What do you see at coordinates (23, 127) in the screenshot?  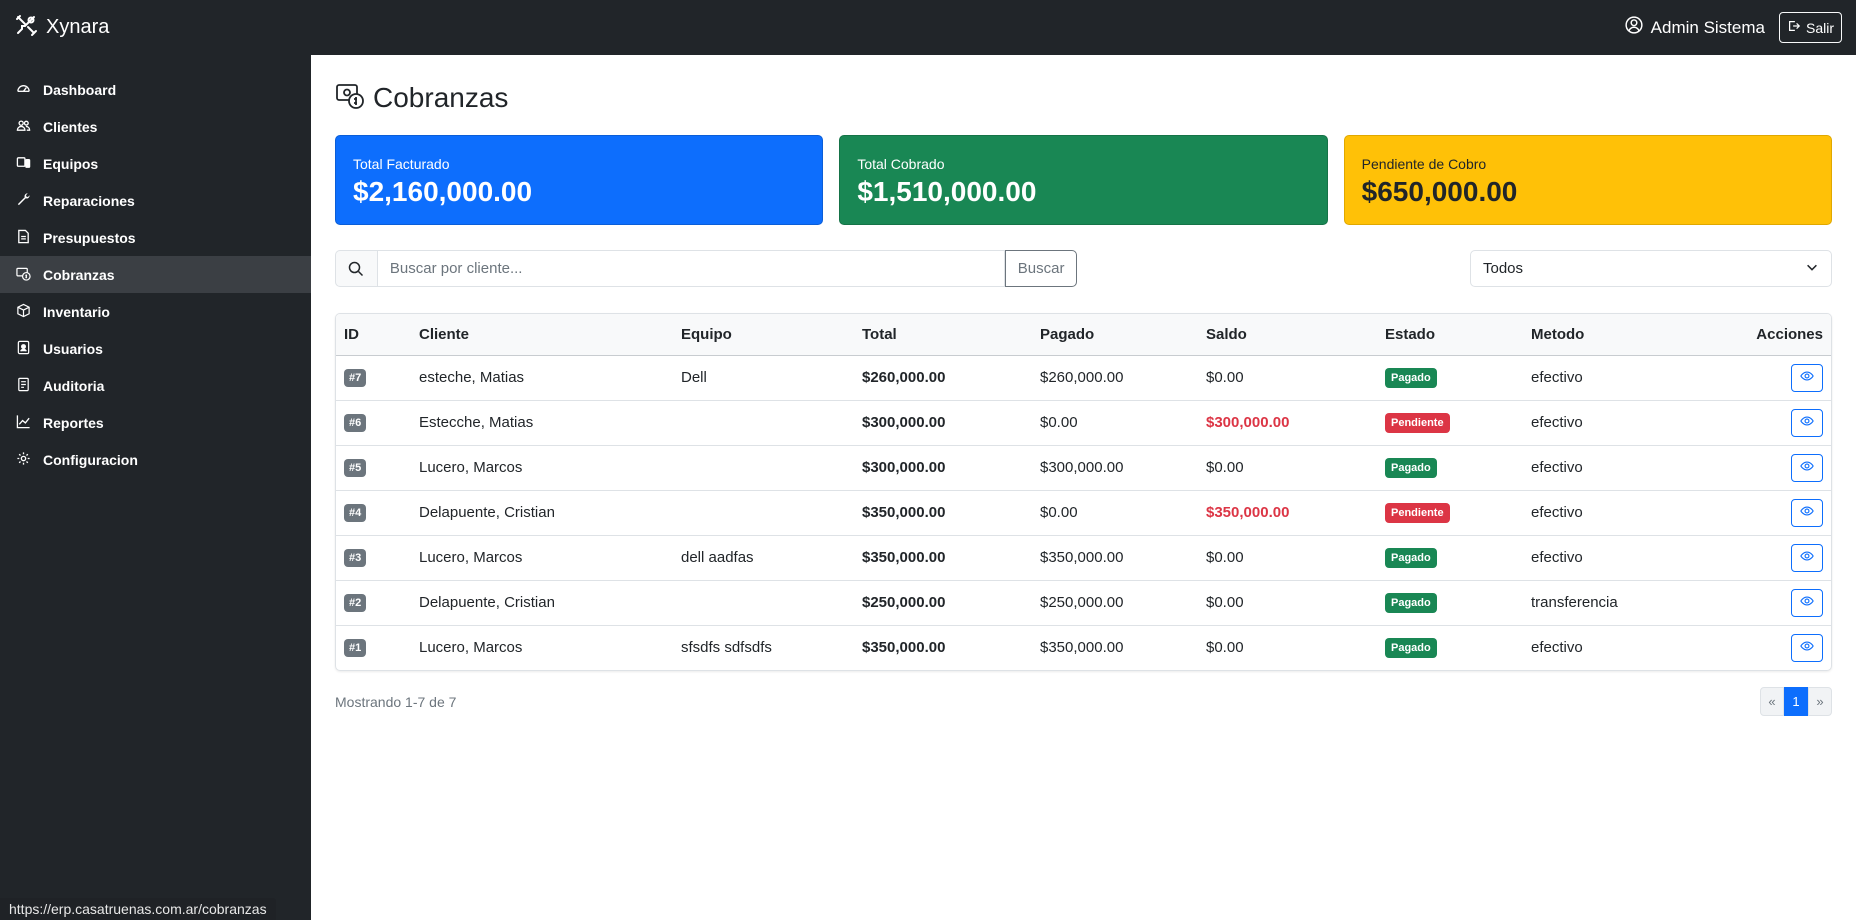 I see `people-icon` at bounding box center [23, 127].